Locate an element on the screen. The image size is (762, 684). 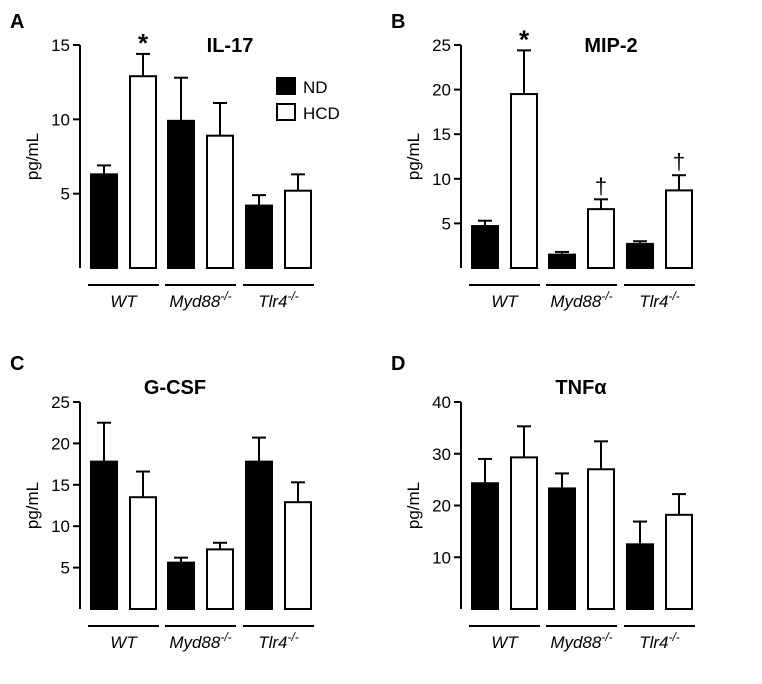
legend-label: ND is located at coordinates (315, 87).